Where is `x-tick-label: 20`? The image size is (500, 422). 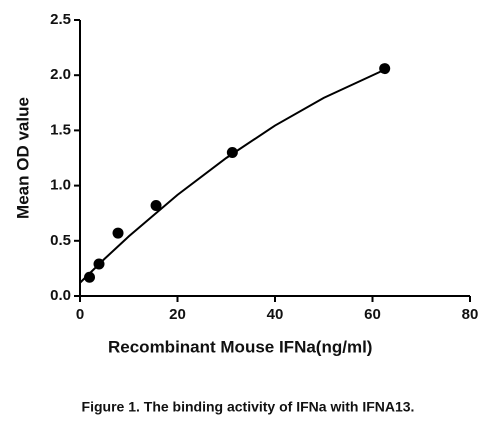
x-tick-label: 20 is located at coordinates (177, 314).